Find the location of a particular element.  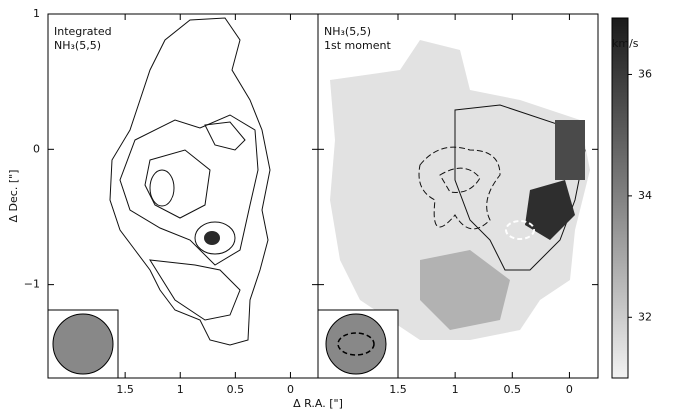

colorbar-tick-label: 36 is located at coordinates (645, 73).